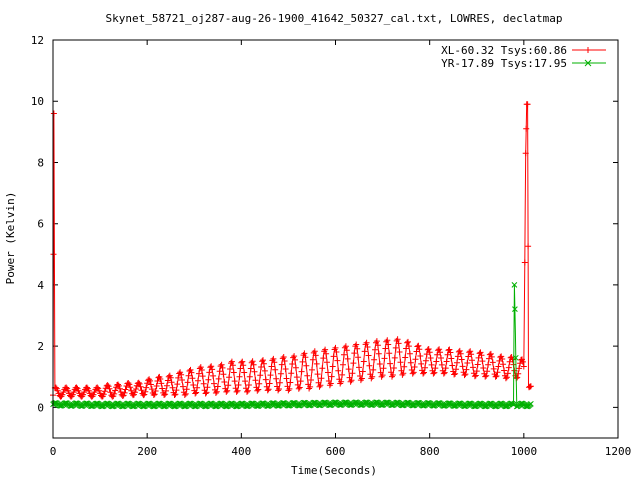  Describe the element at coordinates (504, 50) in the screenshot. I see `legend-label-xl: XL-60.32 Tsys:60.86` at that location.